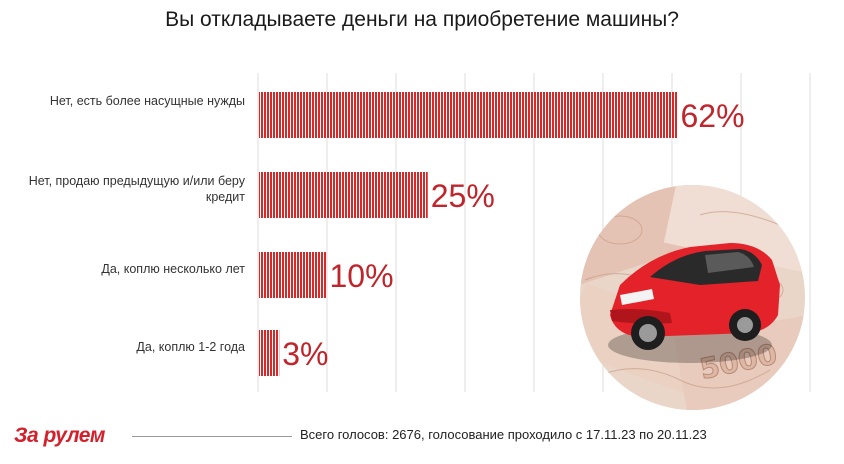 The height and width of the screenshot is (464, 844). I want to click on bar-value-label: 25%, so click(463, 196).